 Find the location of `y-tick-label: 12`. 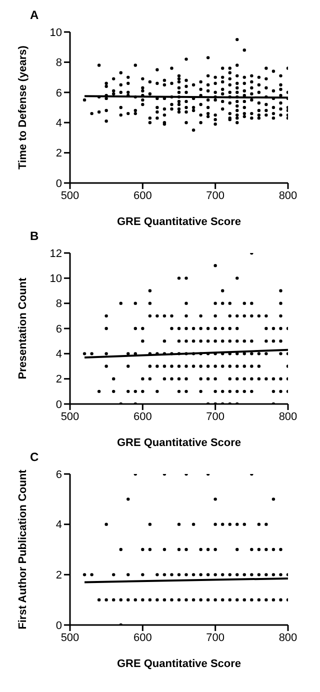

y-tick-label: 12 is located at coordinates (56, 254).